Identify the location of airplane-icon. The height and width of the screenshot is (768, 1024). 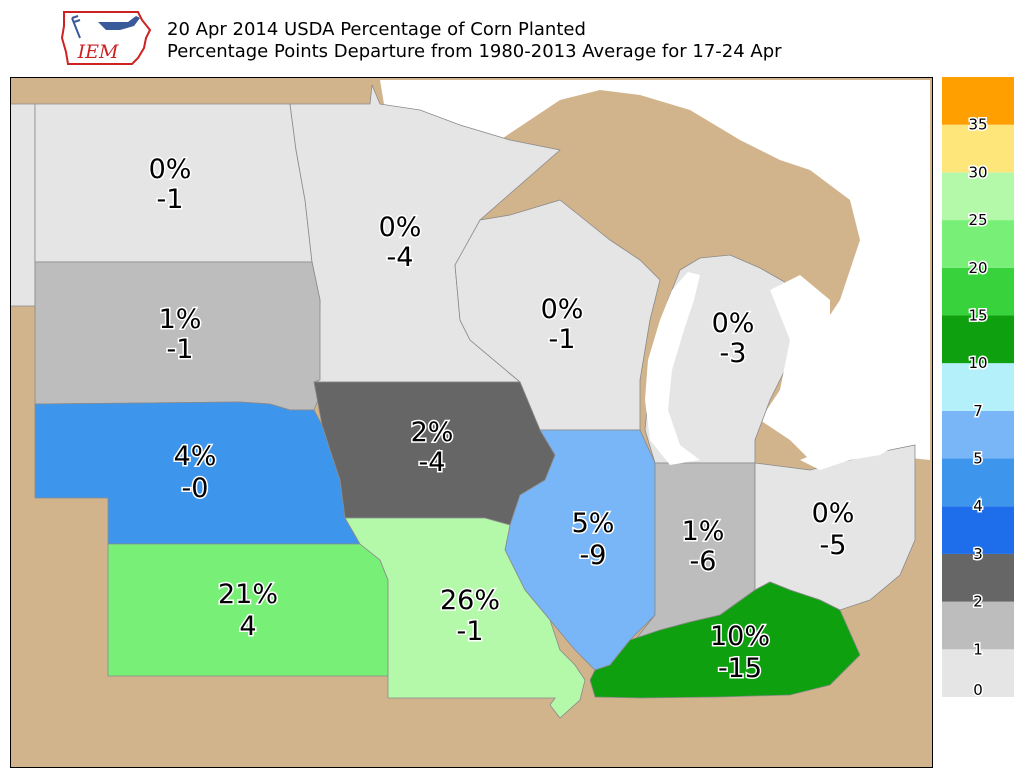
(119, 23).